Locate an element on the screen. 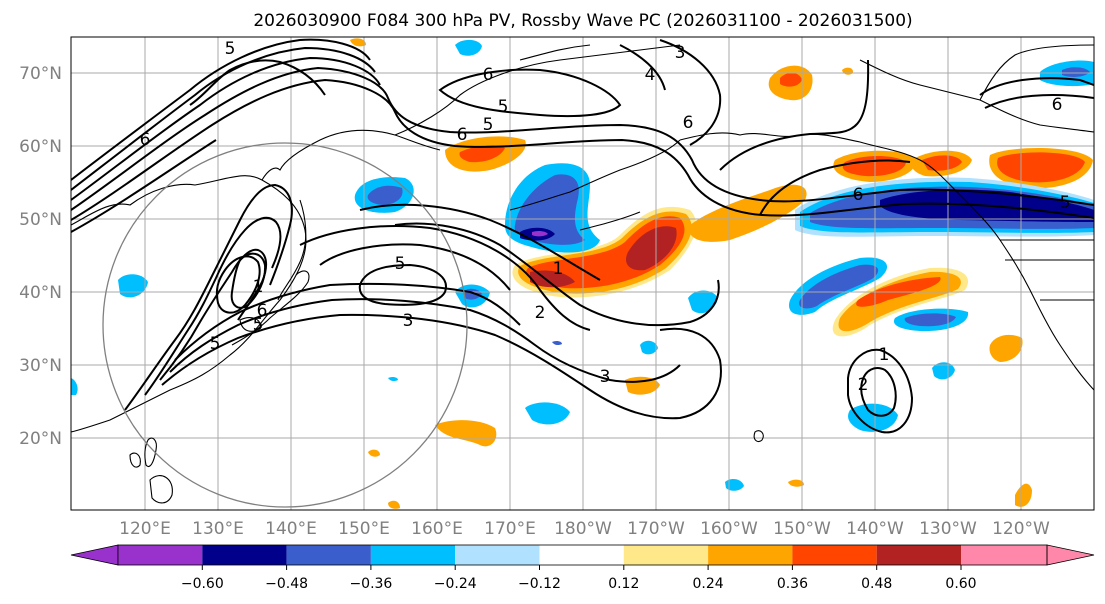 The height and width of the screenshot is (604, 1105). latitude-axis: 70°N 60°N 50°N 40°N 30°N 20°N is located at coordinates (40, 256).